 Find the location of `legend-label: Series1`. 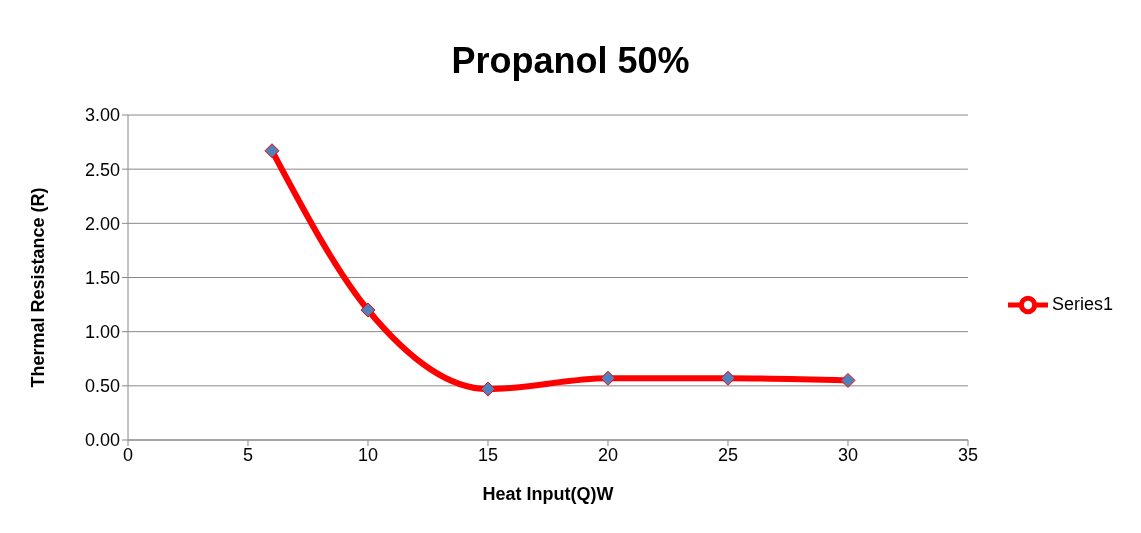

legend-label: Series1 is located at coordinates (1082, 303).